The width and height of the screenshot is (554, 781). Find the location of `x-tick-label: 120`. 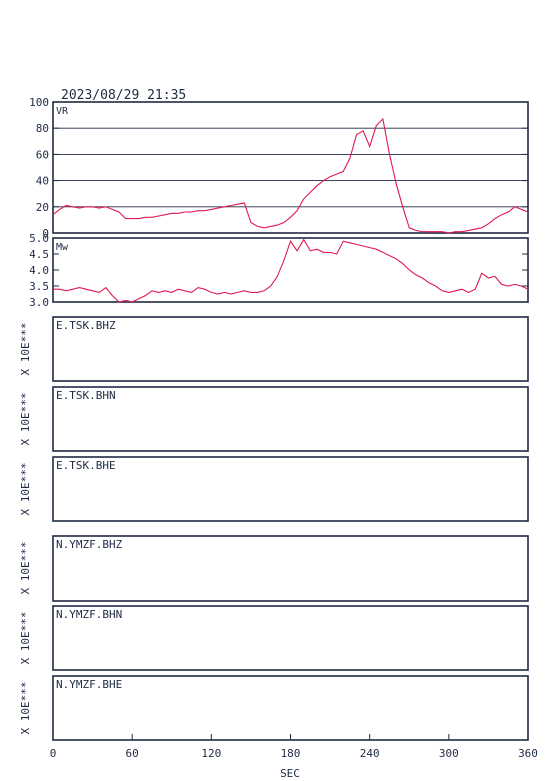

x-tick-label: 120 is located at coordinates (211, 753).